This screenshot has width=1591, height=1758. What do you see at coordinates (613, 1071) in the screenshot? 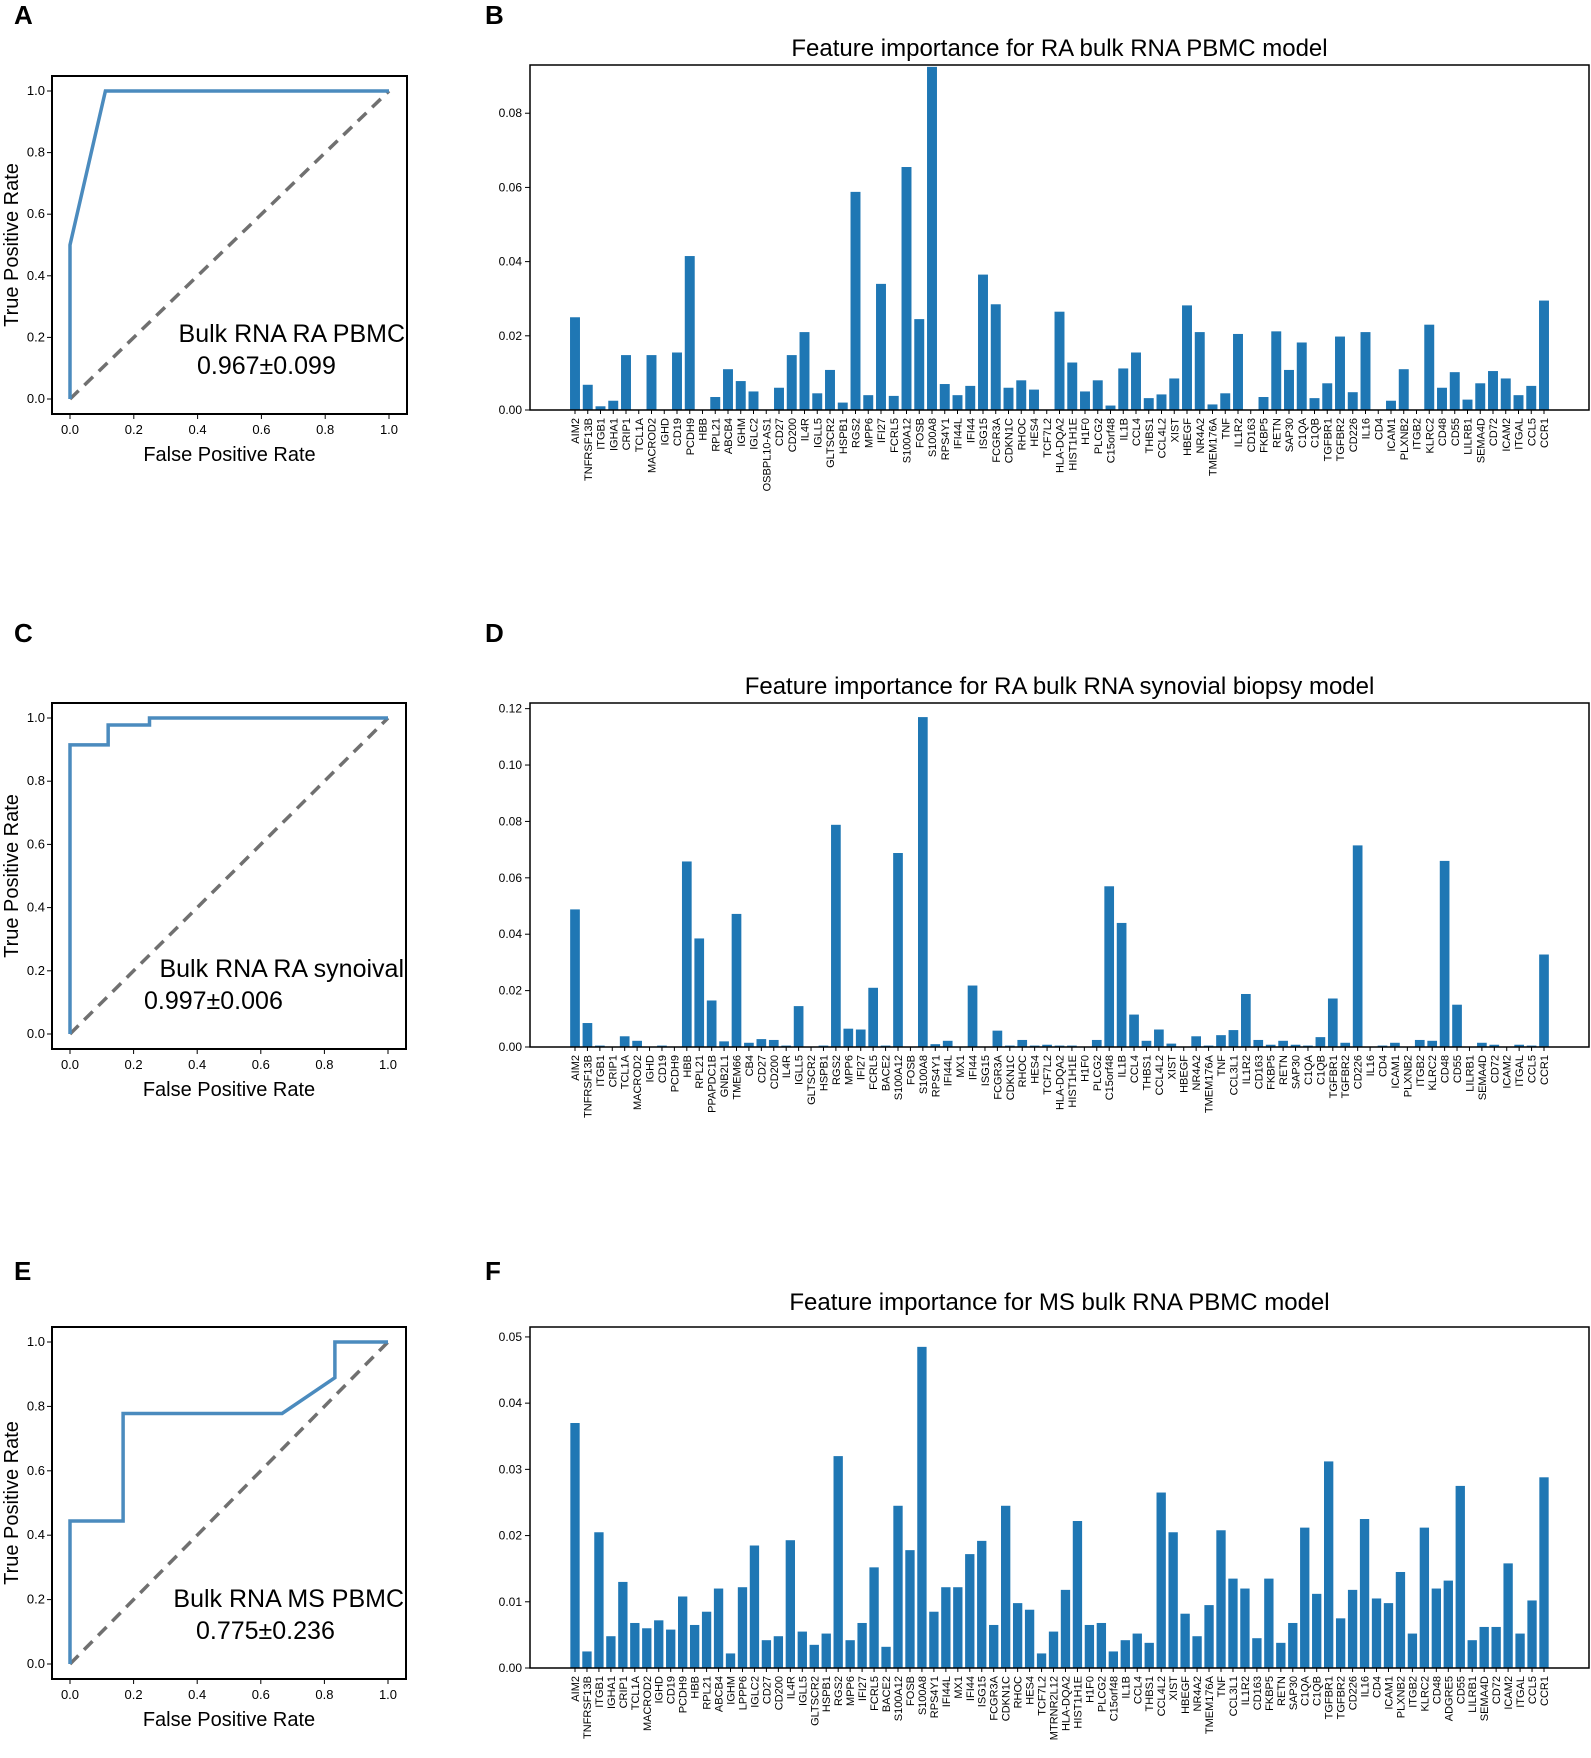
I see `x-tick-label: CRIP1` at bounding box center [613, 1071].